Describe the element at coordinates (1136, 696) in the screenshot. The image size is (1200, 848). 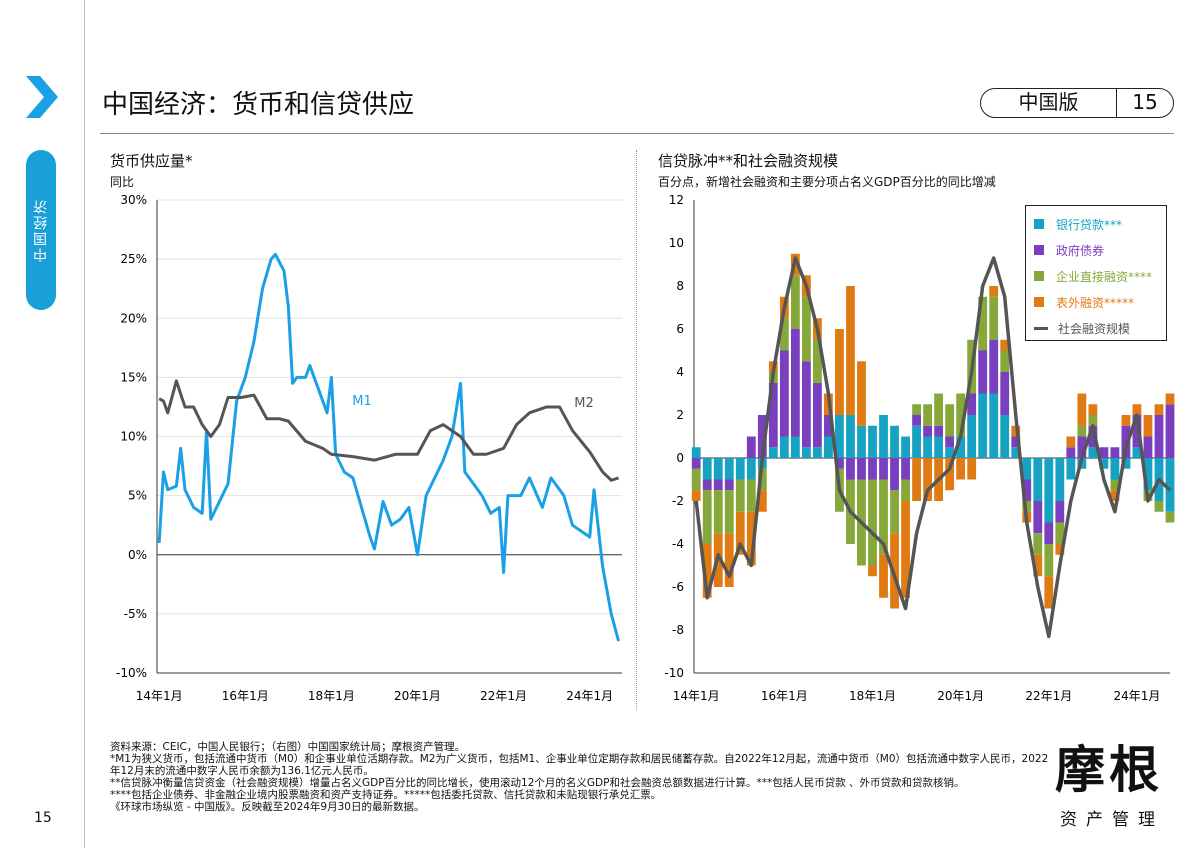
I see `x-tick-label: 24年1月` at that location.